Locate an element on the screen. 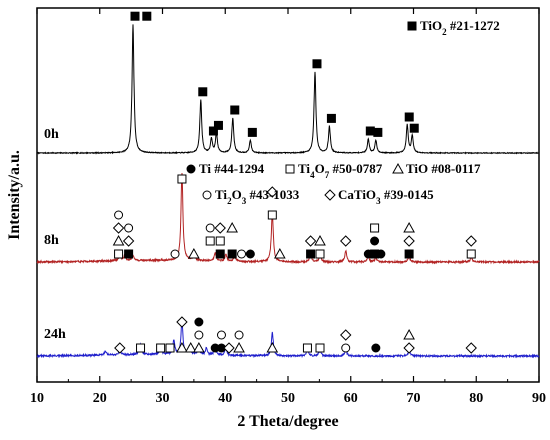 Image resolution: width=550 pixels, height=440 pixels. x-tick-label: 20 is located at coordinates (100, 398).